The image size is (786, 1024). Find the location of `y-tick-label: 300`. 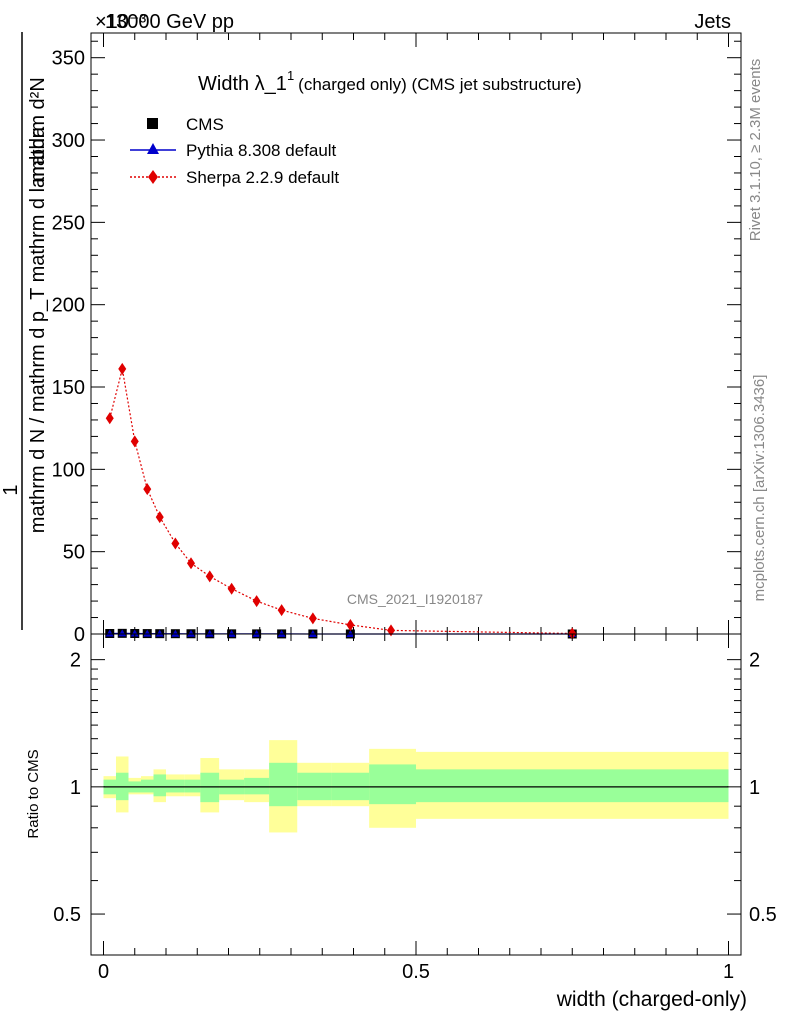

y-tick-label: 300 is located at coordinates (68, 141).